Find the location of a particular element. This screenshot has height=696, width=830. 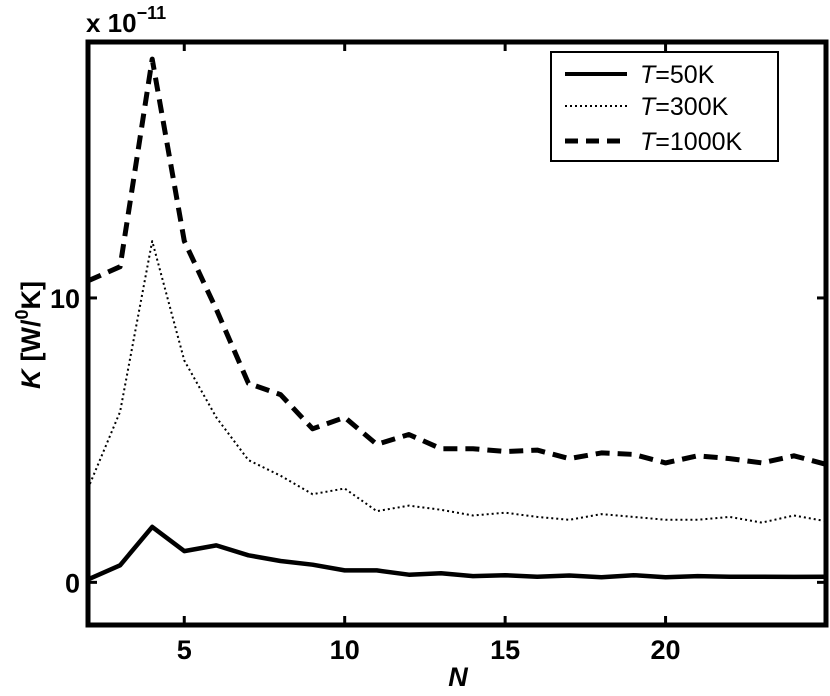

x-tick-label: 15 is located at coordinates (505, 650).